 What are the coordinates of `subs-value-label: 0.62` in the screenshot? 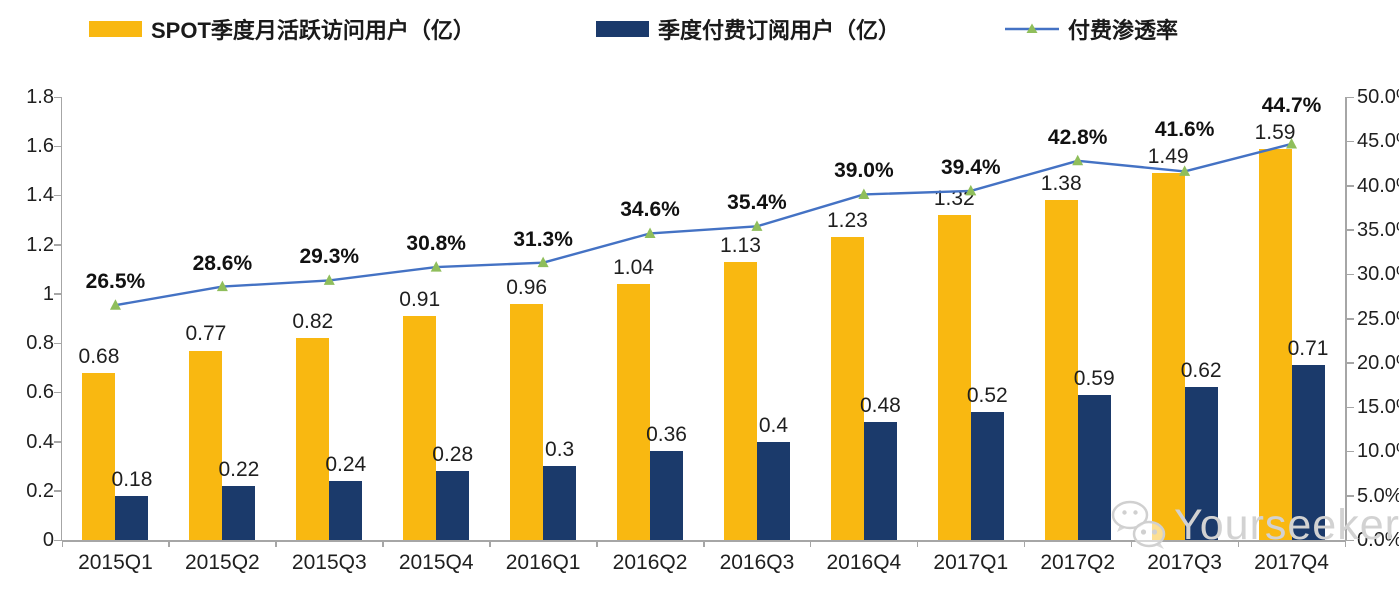 It's located at (1201, 371).